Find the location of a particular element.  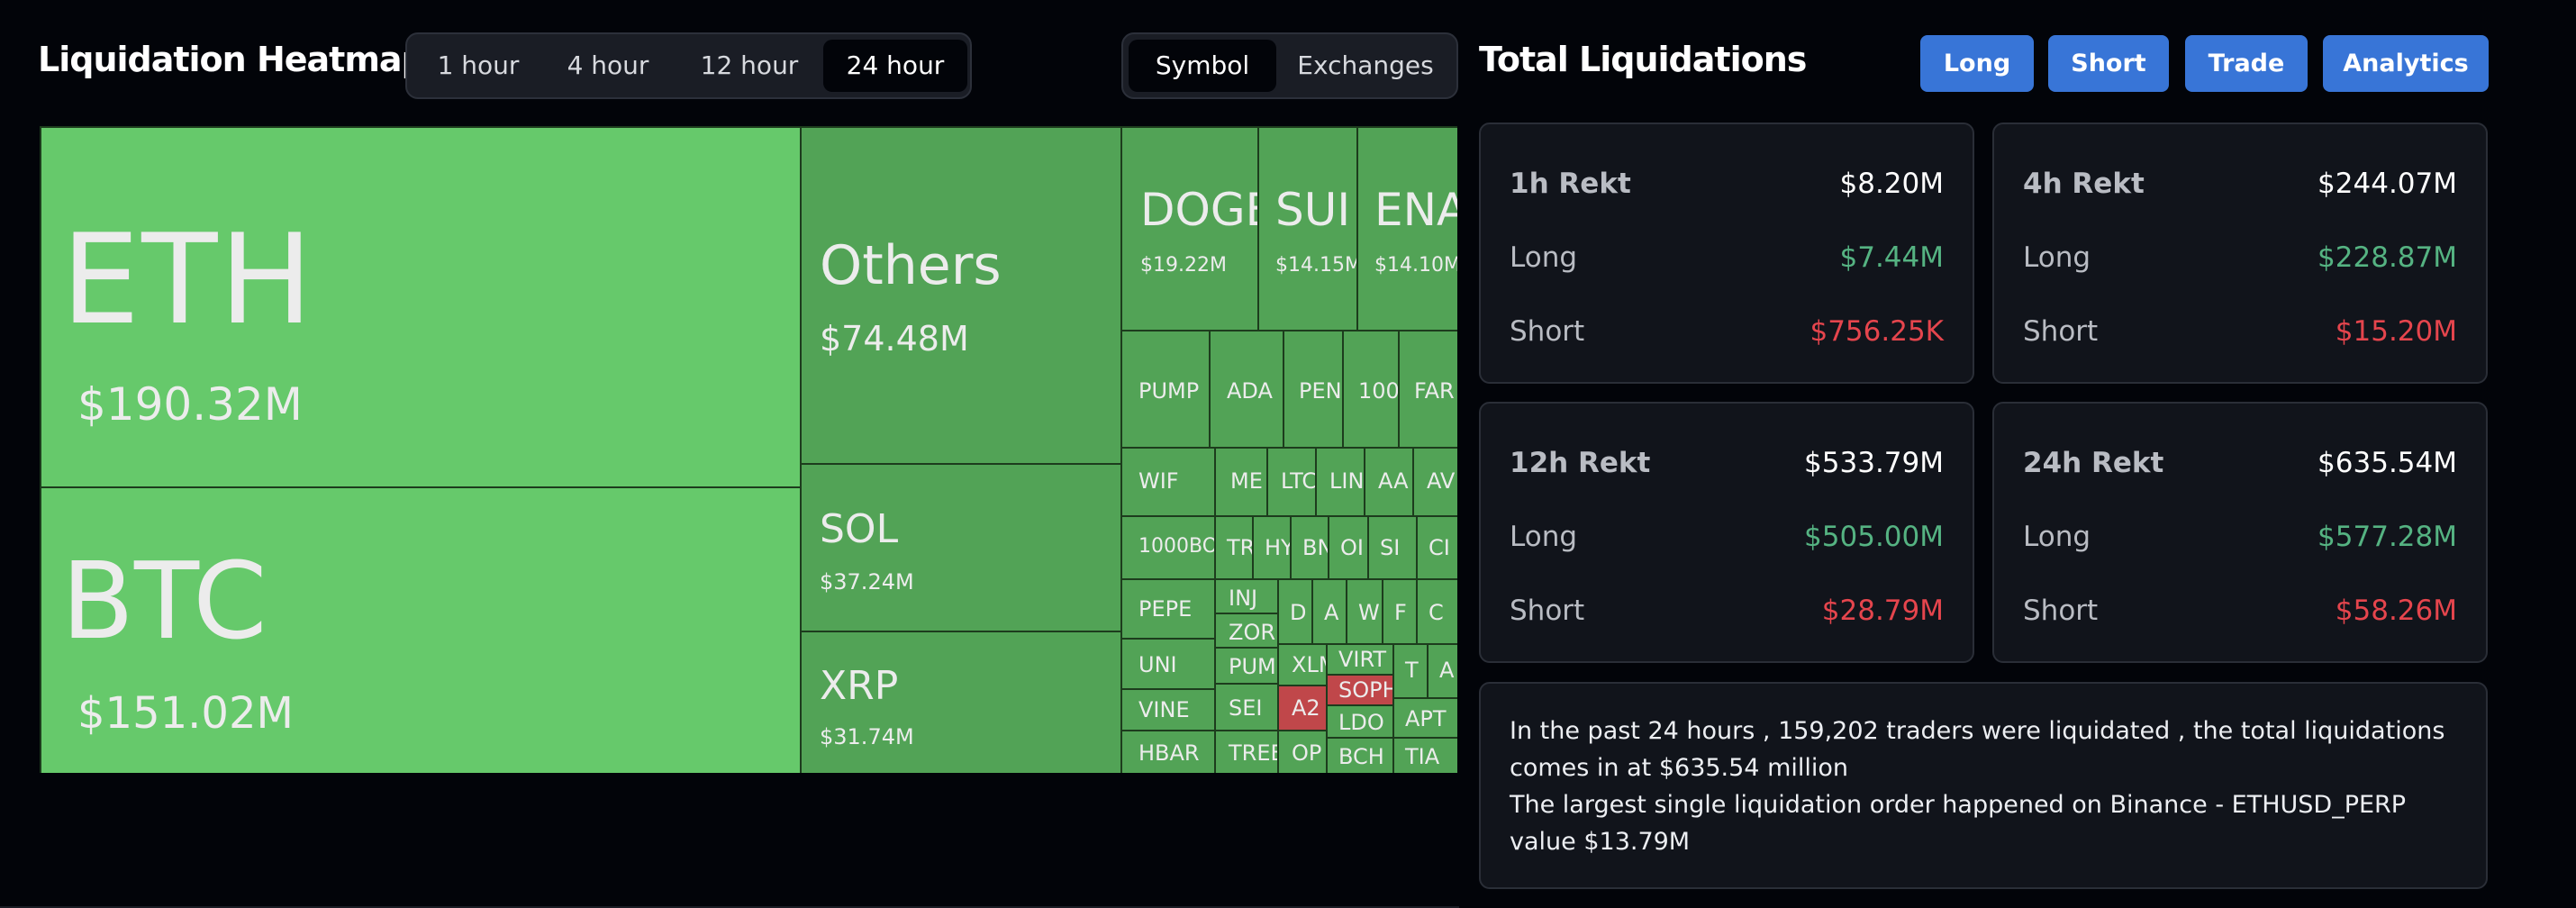

value-label: $14.15M is located at coordinates (1316, 265).